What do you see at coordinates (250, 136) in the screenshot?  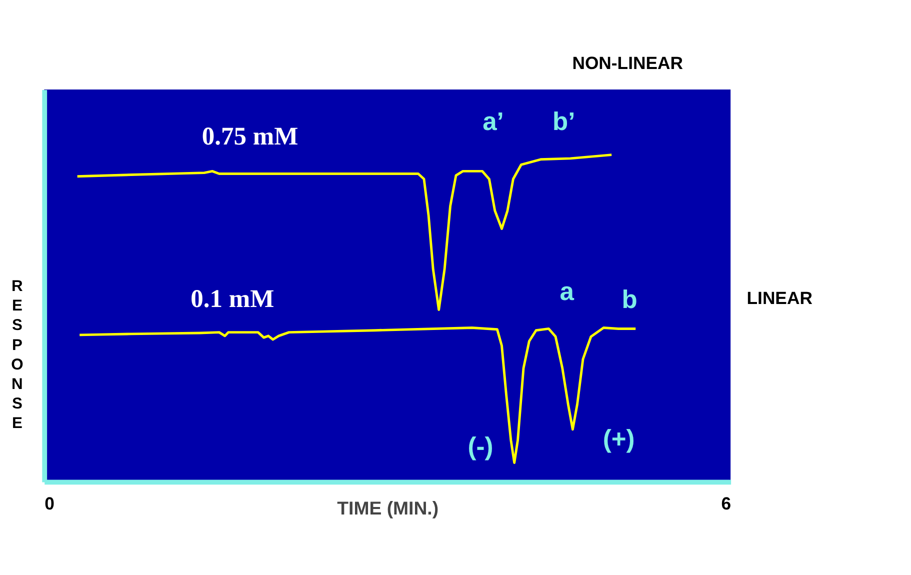 I see `series-label: 0.75 mM` at bounding box center [250, 136].